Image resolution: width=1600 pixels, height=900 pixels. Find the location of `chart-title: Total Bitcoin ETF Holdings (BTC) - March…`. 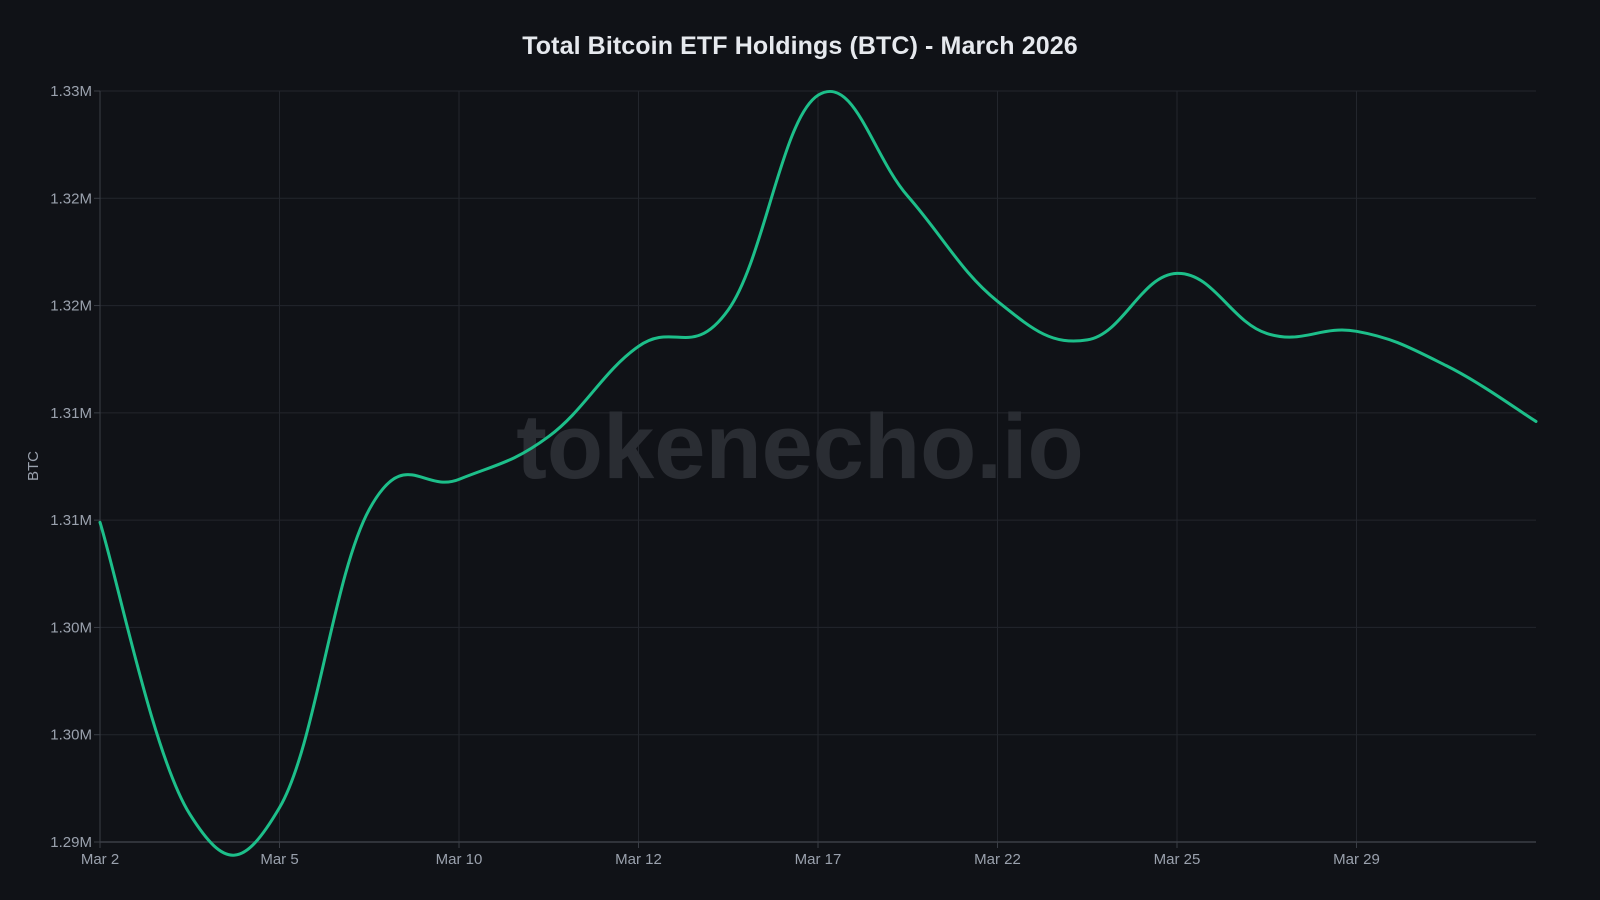

chart-title: Total Bitcoin ETF Holdings (BTC) - March… is located at coordinates (800, 46).